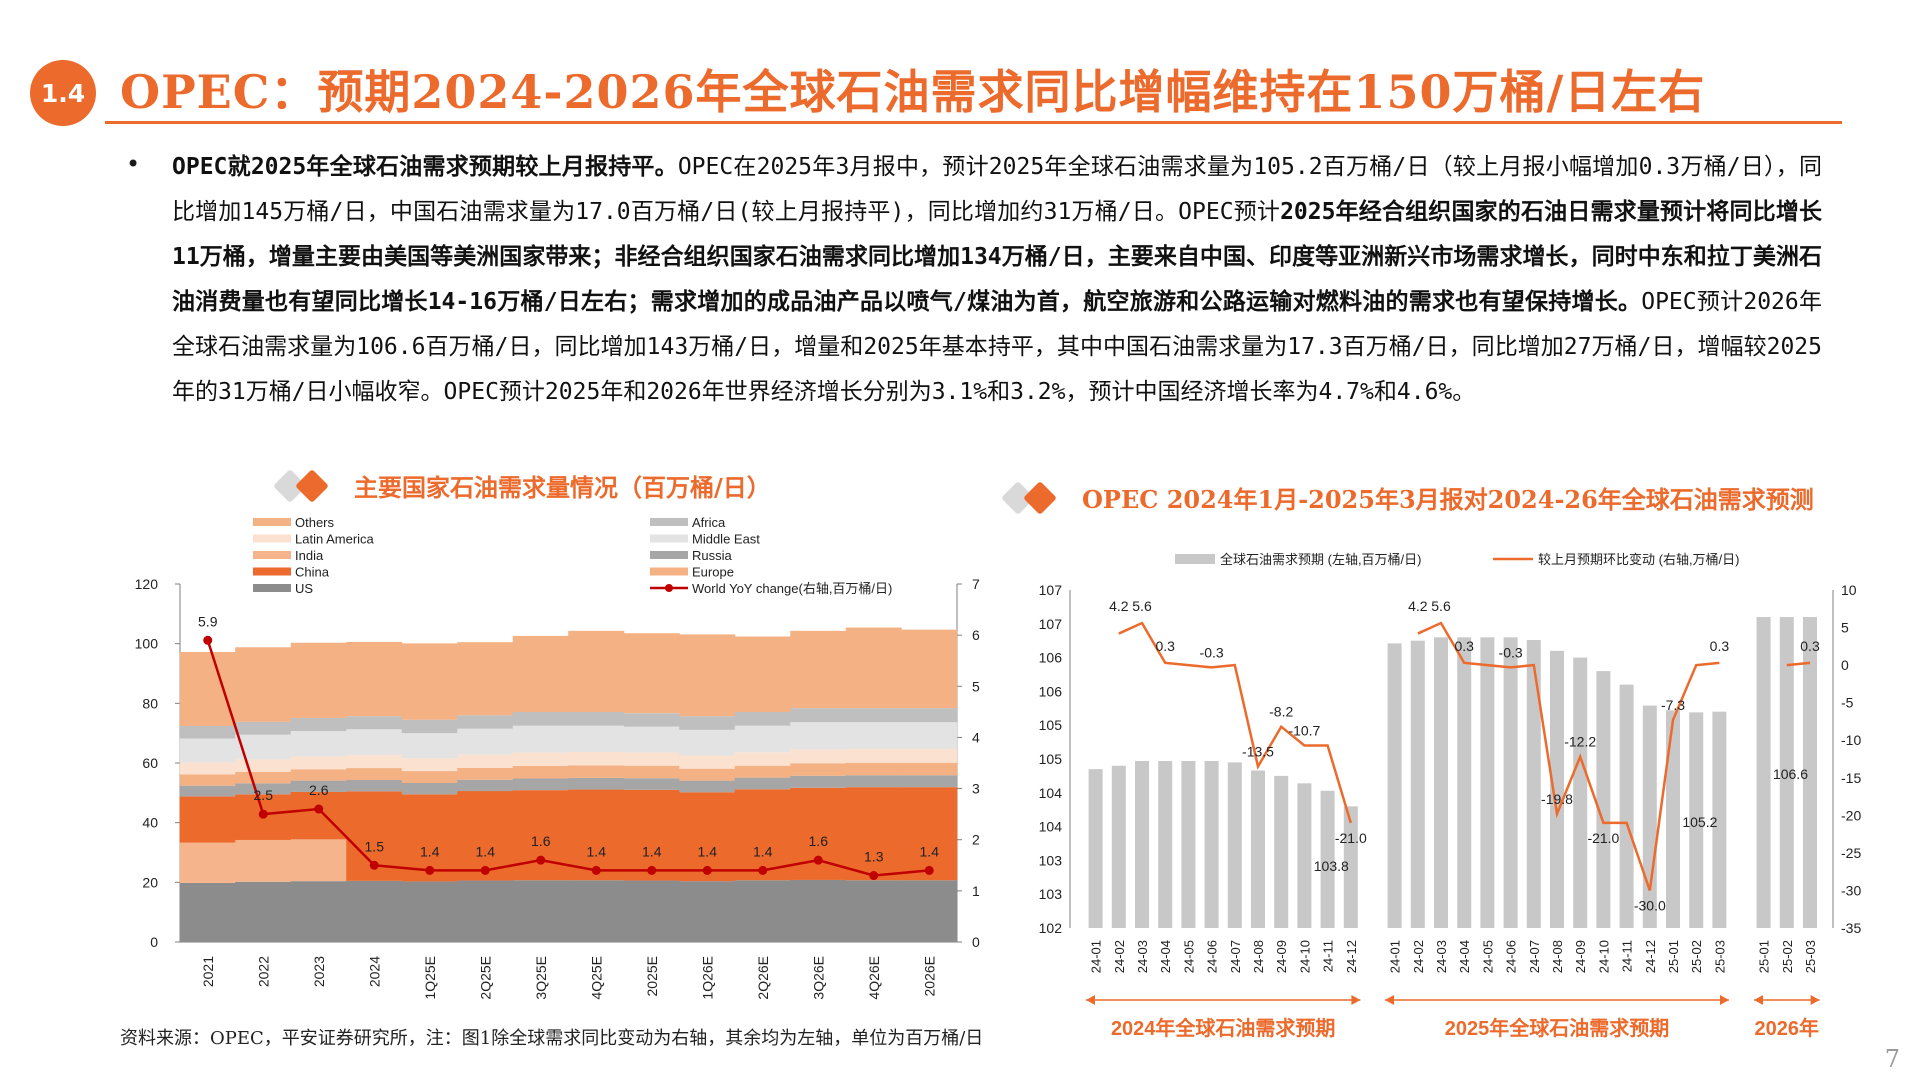 The image size is (1920, 1080). I want to click on yoy-data-label: 1.3, so click(874, 857).